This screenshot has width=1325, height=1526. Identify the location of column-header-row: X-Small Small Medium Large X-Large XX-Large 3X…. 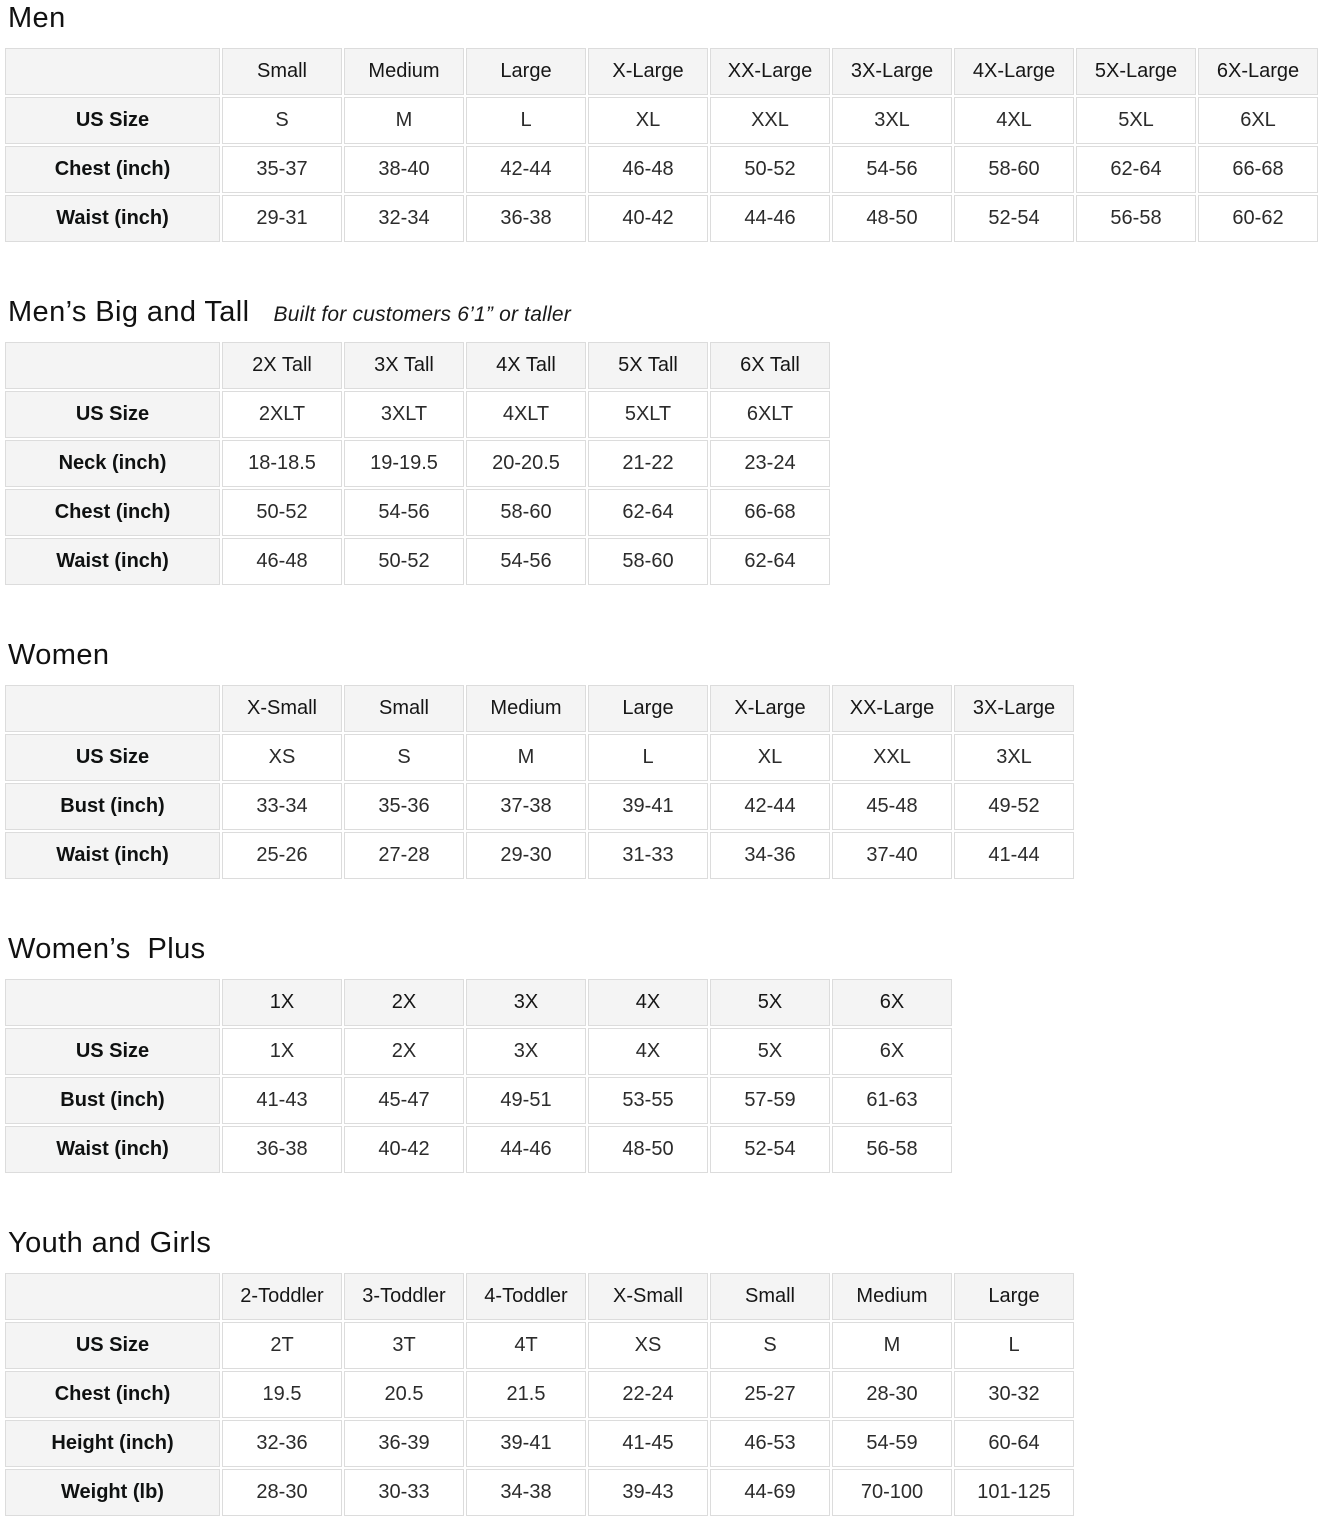
(539, 708).